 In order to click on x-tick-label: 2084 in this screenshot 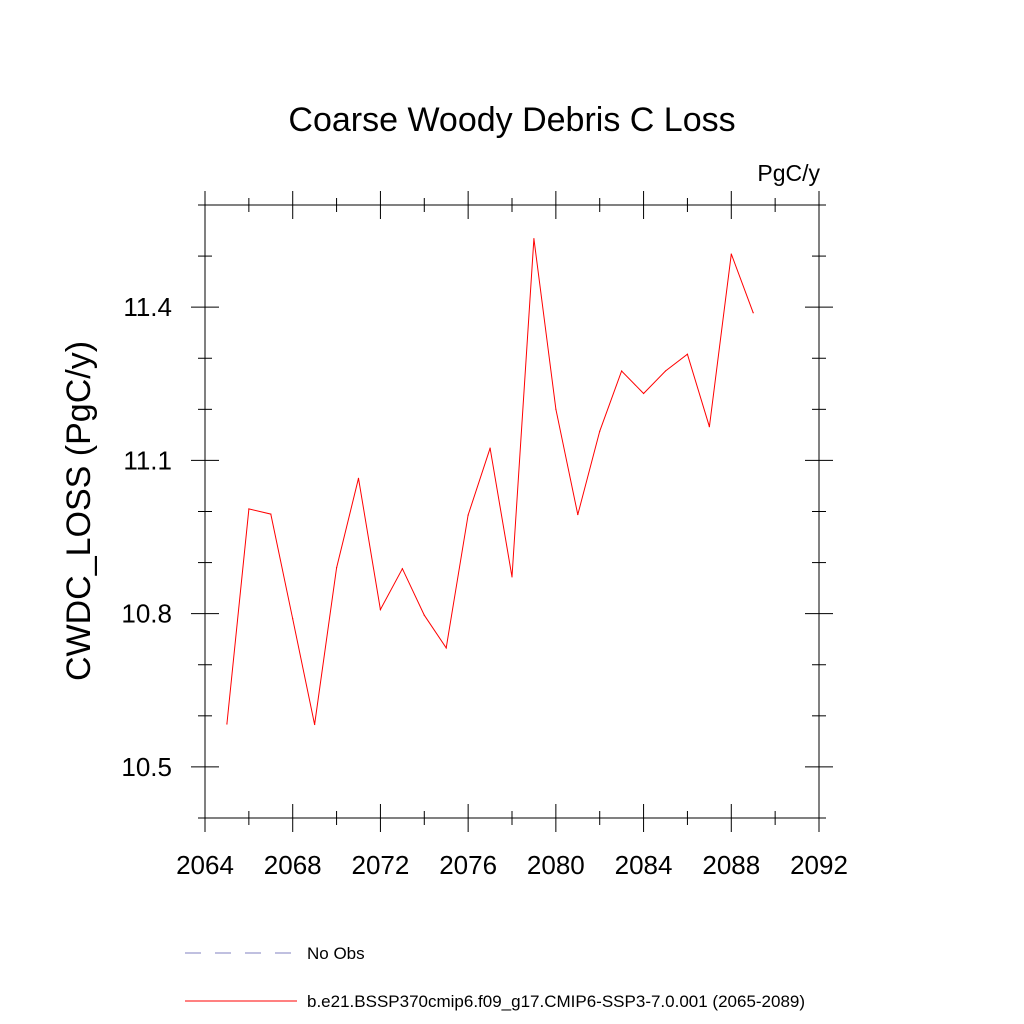, I will do `click(644, 865)`.